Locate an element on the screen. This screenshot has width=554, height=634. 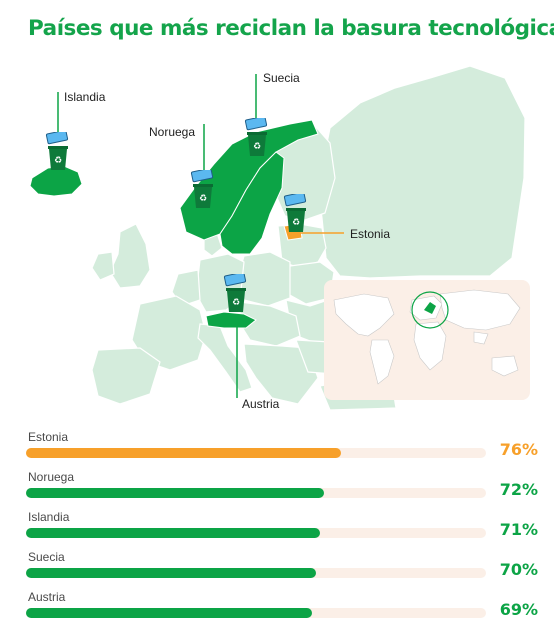
bar-value: 69% is located at coordinates (518, 609).